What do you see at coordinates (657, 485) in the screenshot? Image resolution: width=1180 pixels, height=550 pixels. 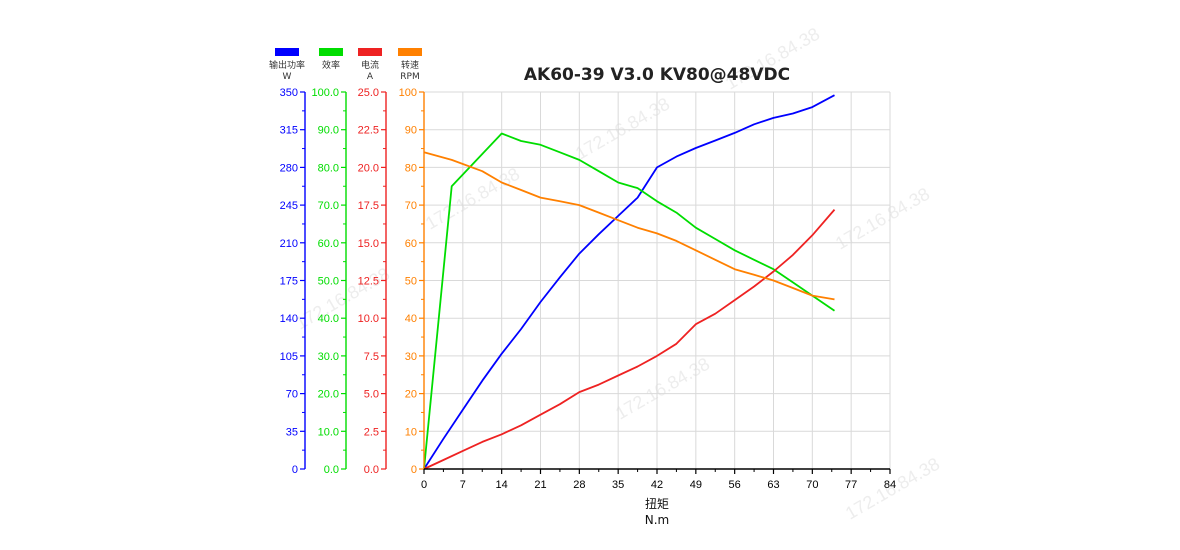 I see `x-axis-tick-label: 42` at bounding box center [657, 485].